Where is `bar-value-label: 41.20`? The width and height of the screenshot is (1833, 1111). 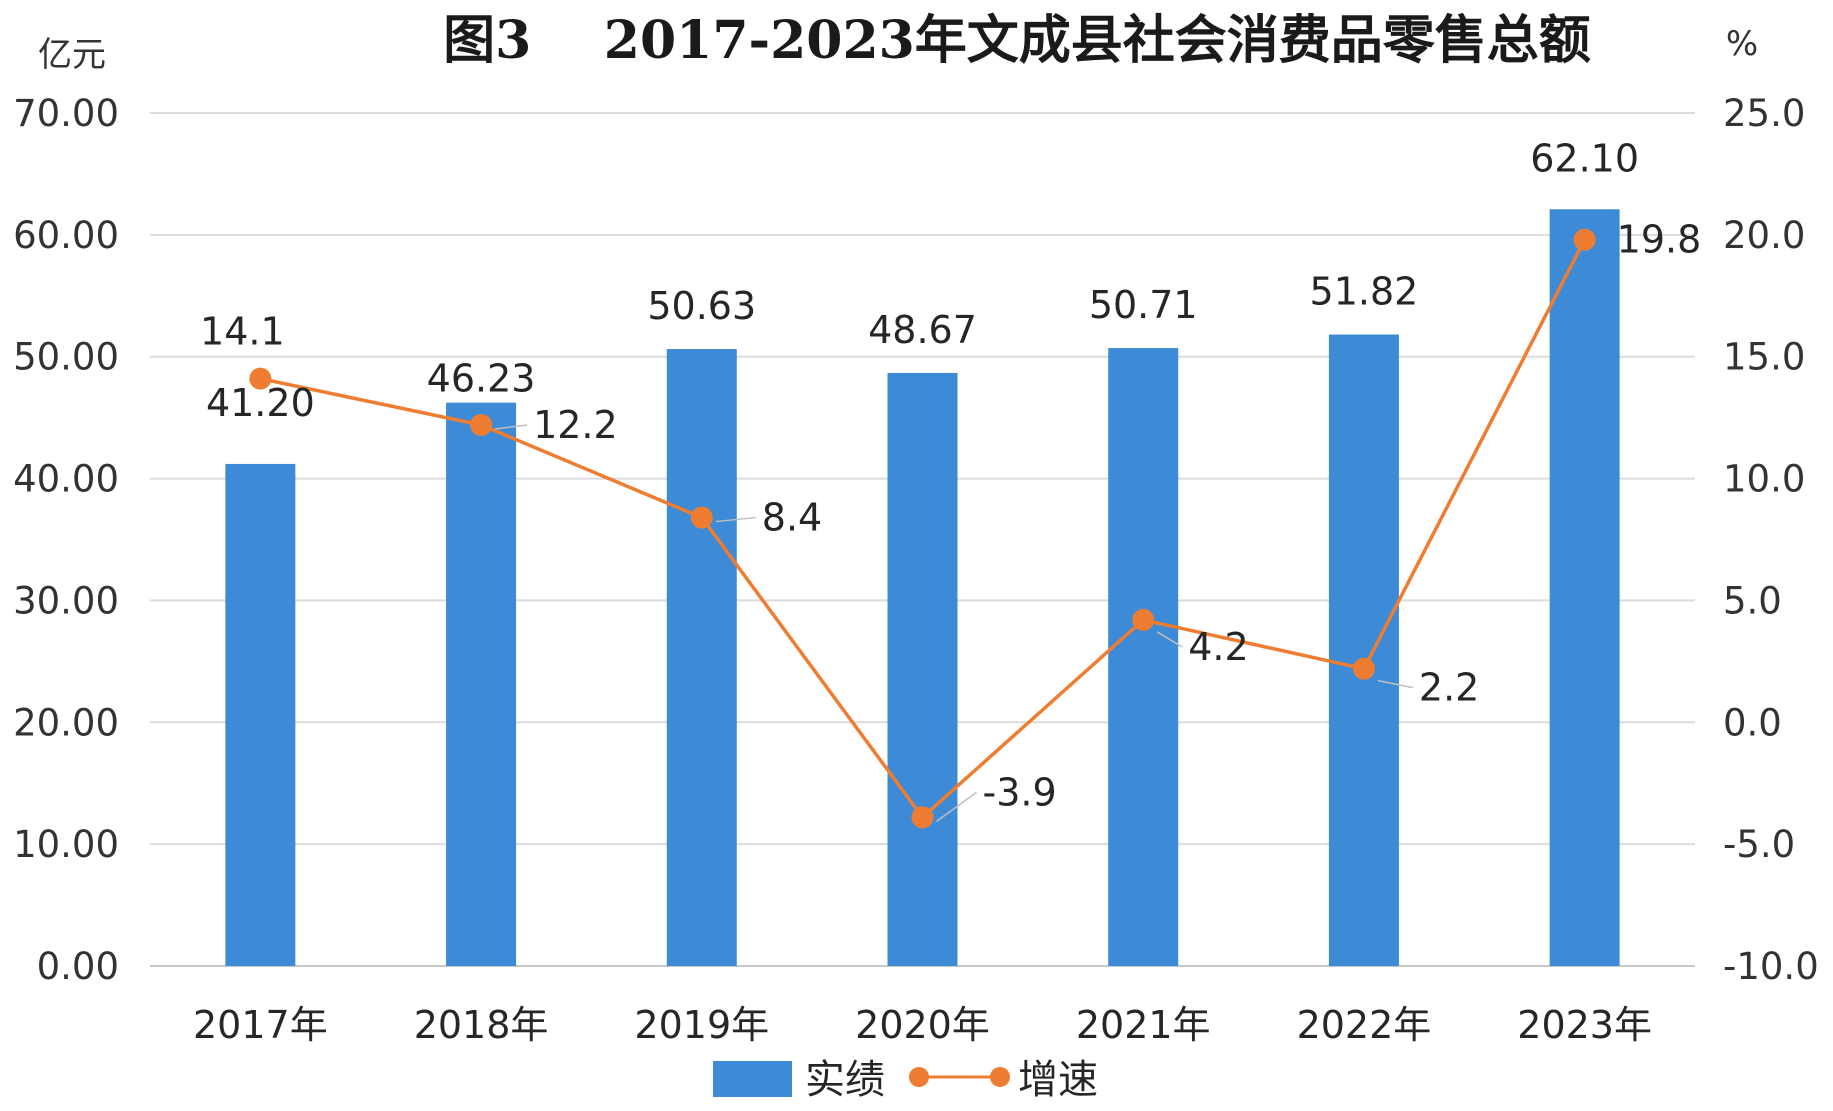 bar-value-label: 41.20 is located at coordinates (260, 403).